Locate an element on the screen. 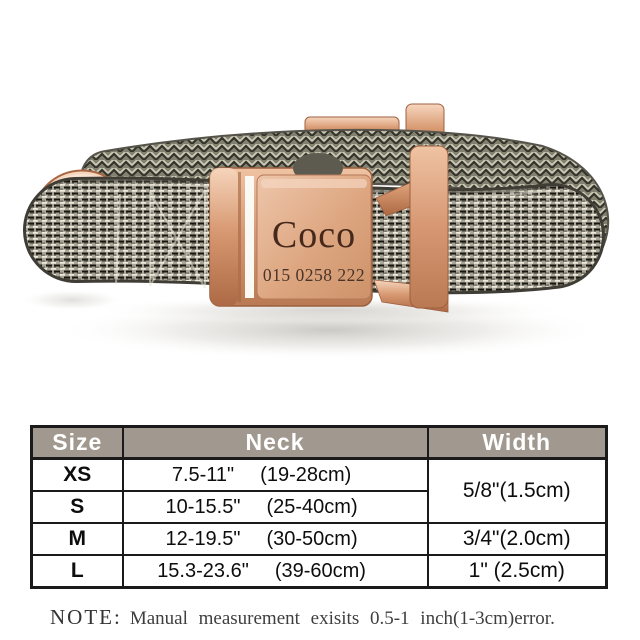 This screenshot has height=640, width=640. neck-cell: 10-15.5" (25-40cm) is located at coordinates (275, 507).